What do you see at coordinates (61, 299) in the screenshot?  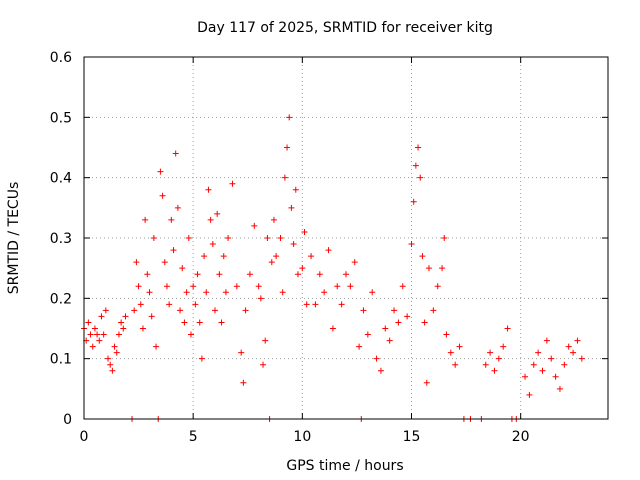 I see `y-tick-label: 0.2` at bounding box center [61, 299].